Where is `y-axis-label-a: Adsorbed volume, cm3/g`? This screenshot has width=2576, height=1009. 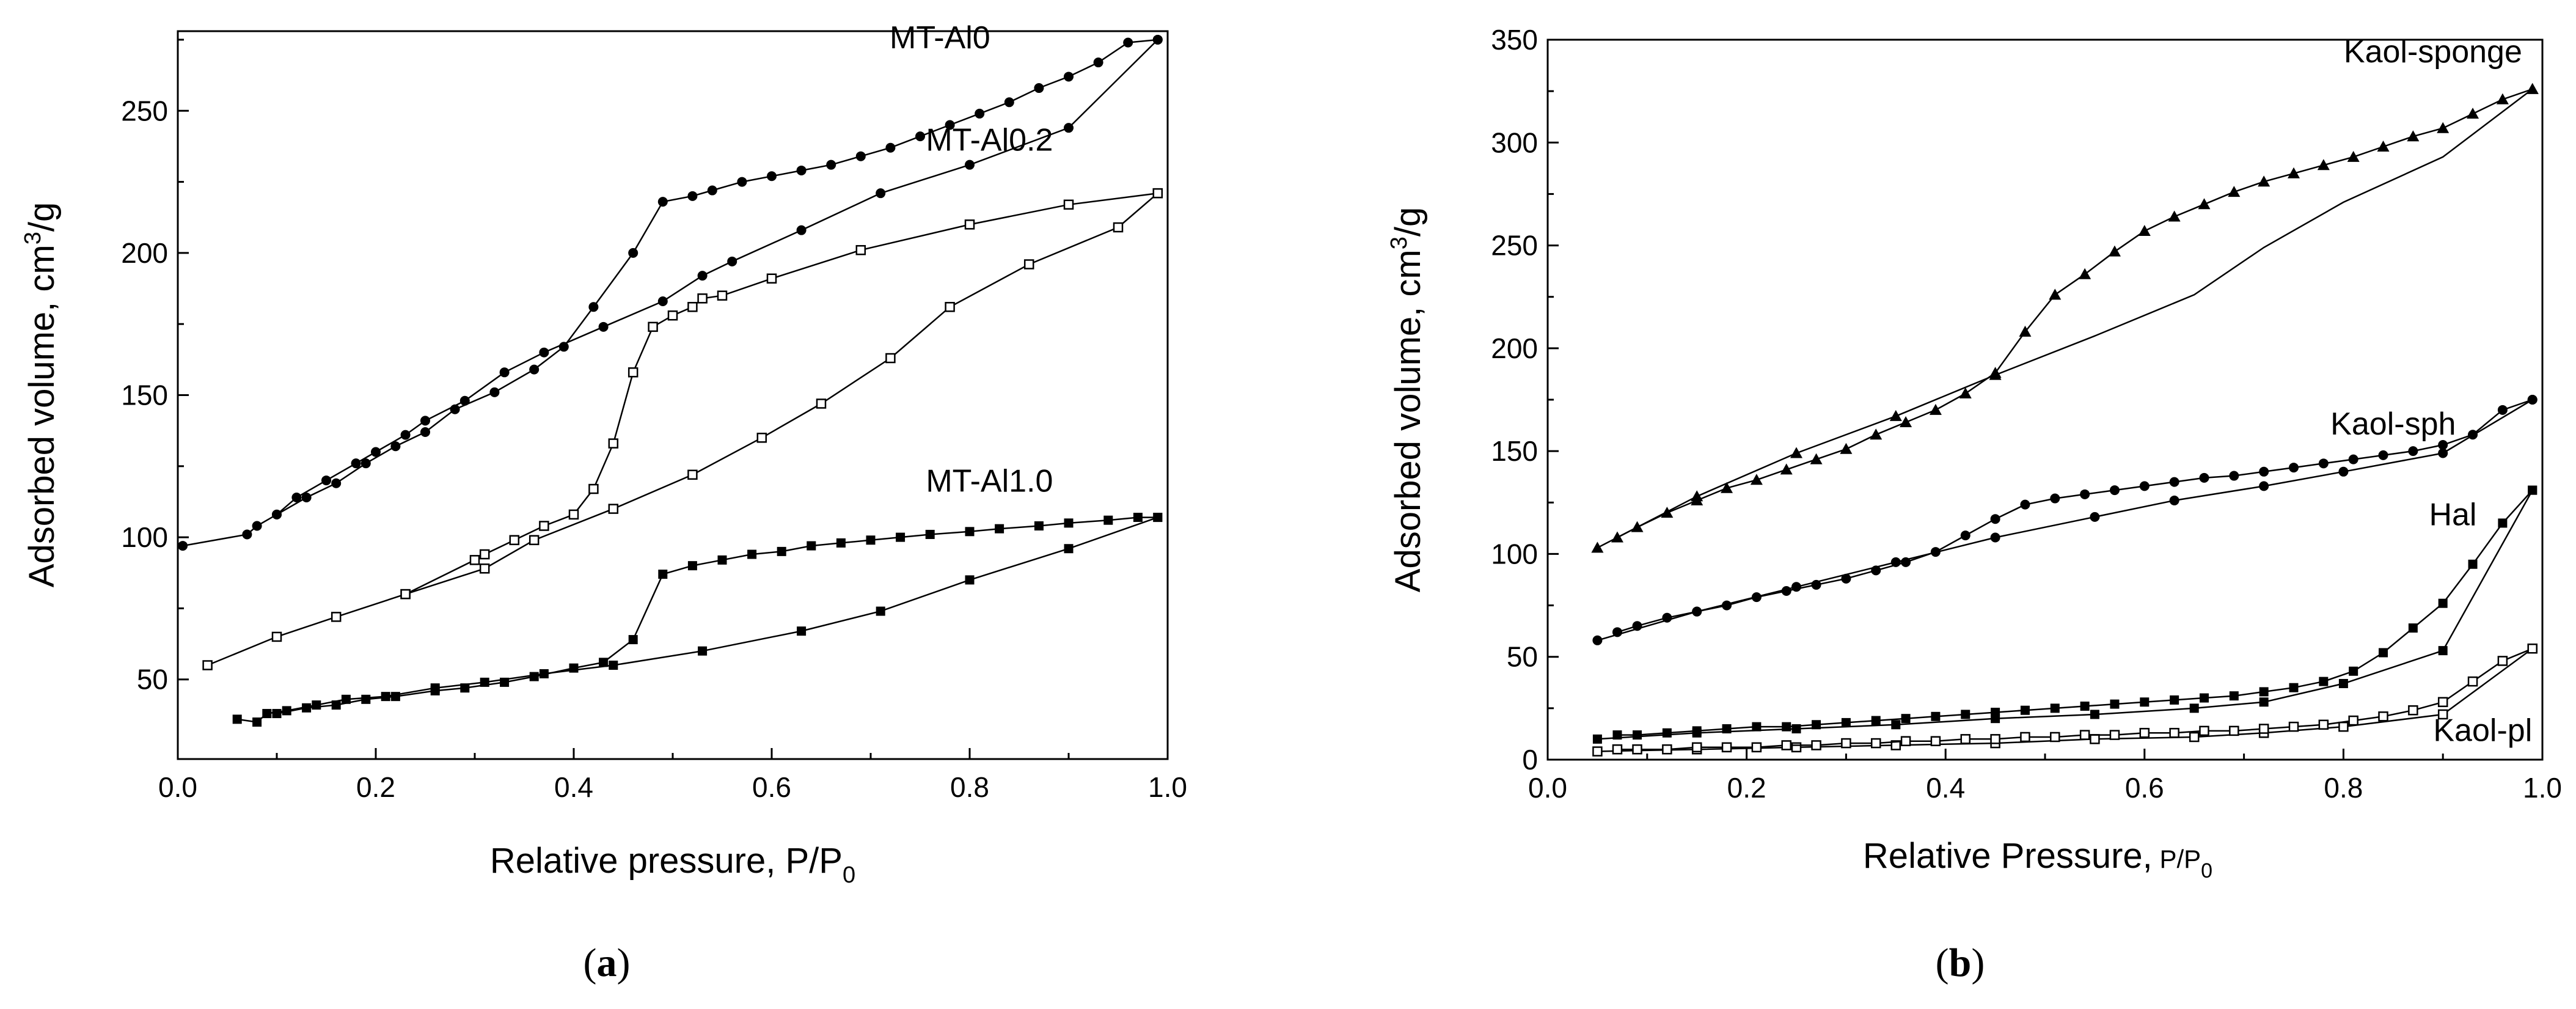 y-axis-label-a: Adsorbed volume, cm3/g is located at coordinates (41, 394).